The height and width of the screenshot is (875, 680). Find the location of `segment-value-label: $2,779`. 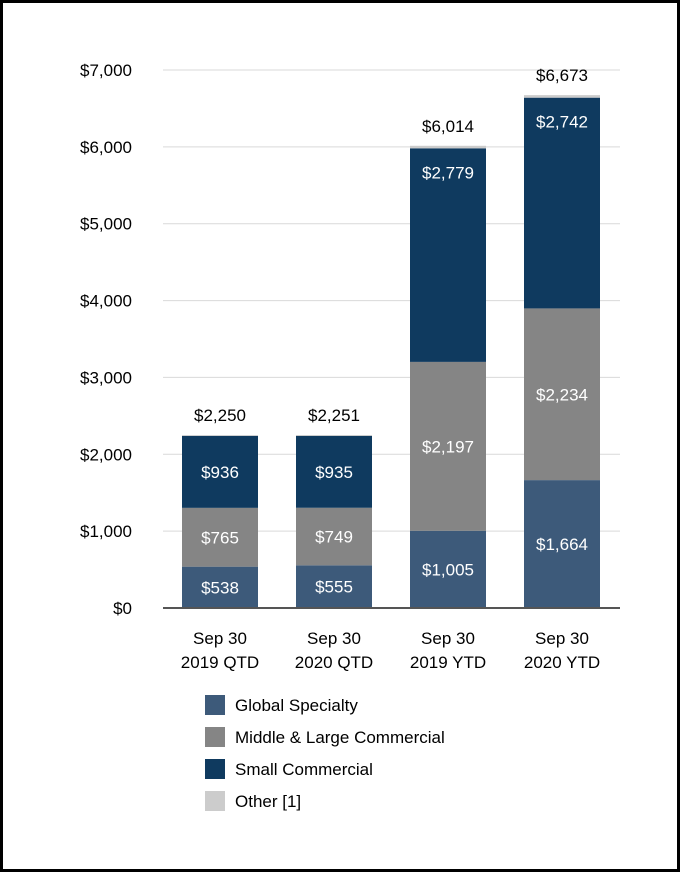

segment-value-label: $2,779 is located at coordinates (448, 172).